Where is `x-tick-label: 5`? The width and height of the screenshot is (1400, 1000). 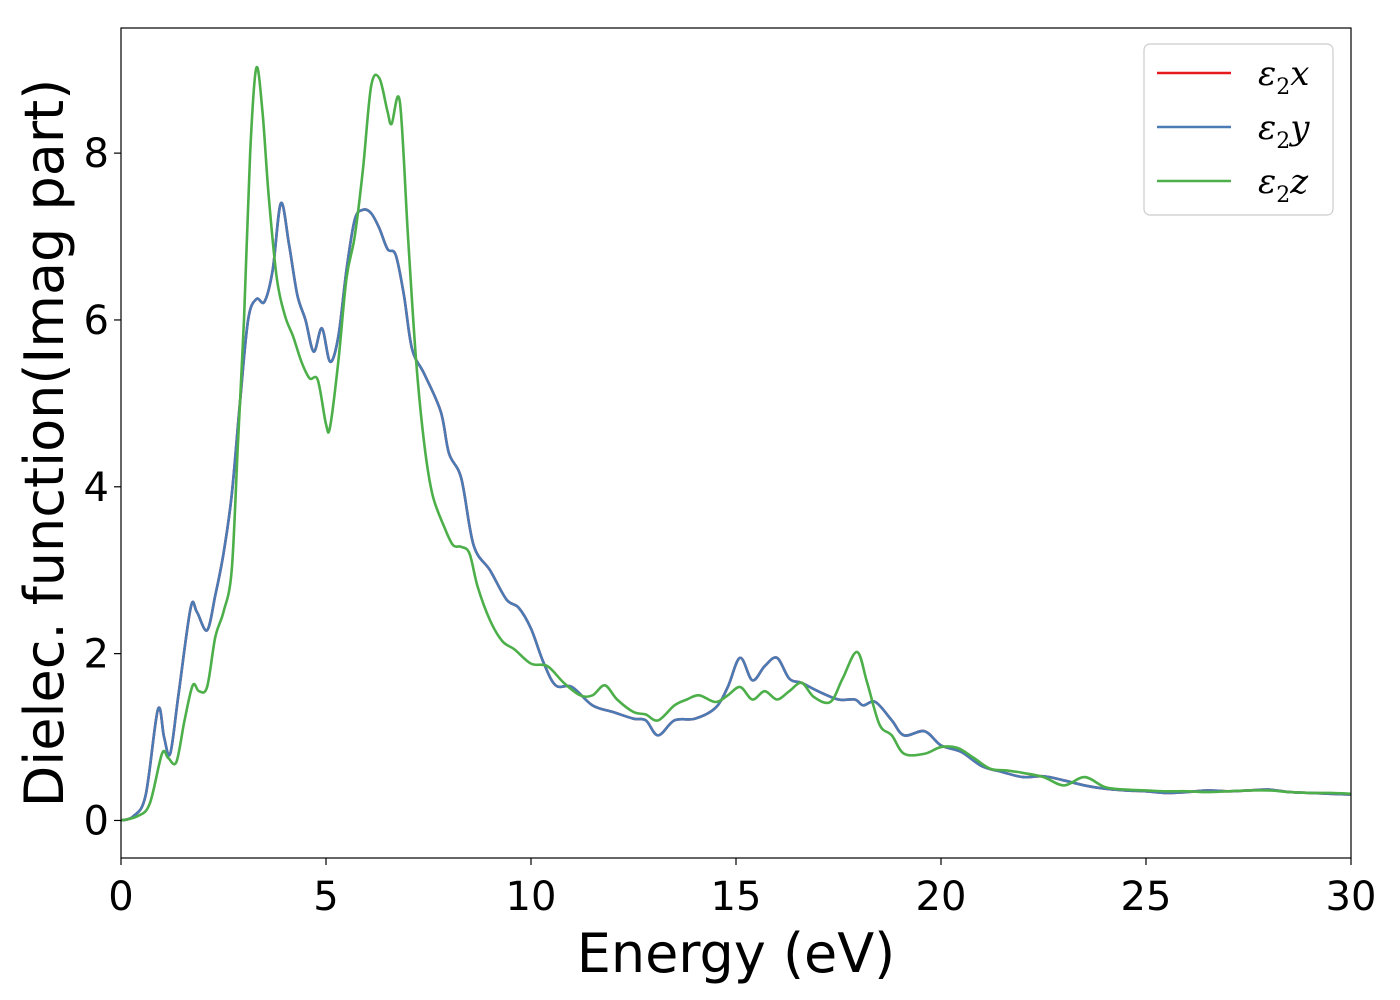 x-tick-label: 5 is located at coordinates (325, 897).